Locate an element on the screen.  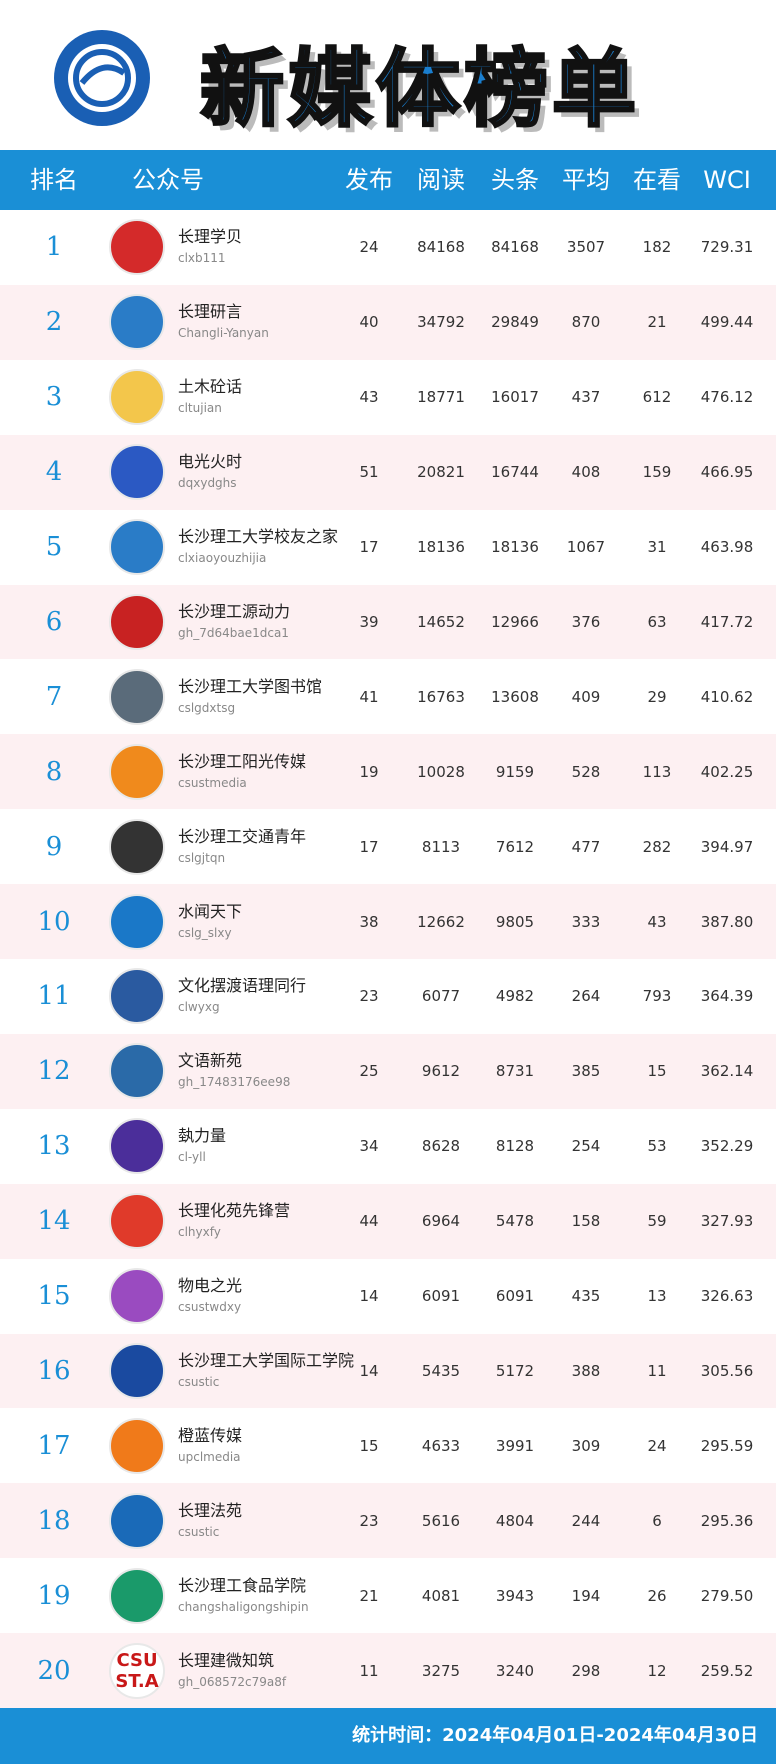
cell-posts: 43 is located at coordinates (369, 397).